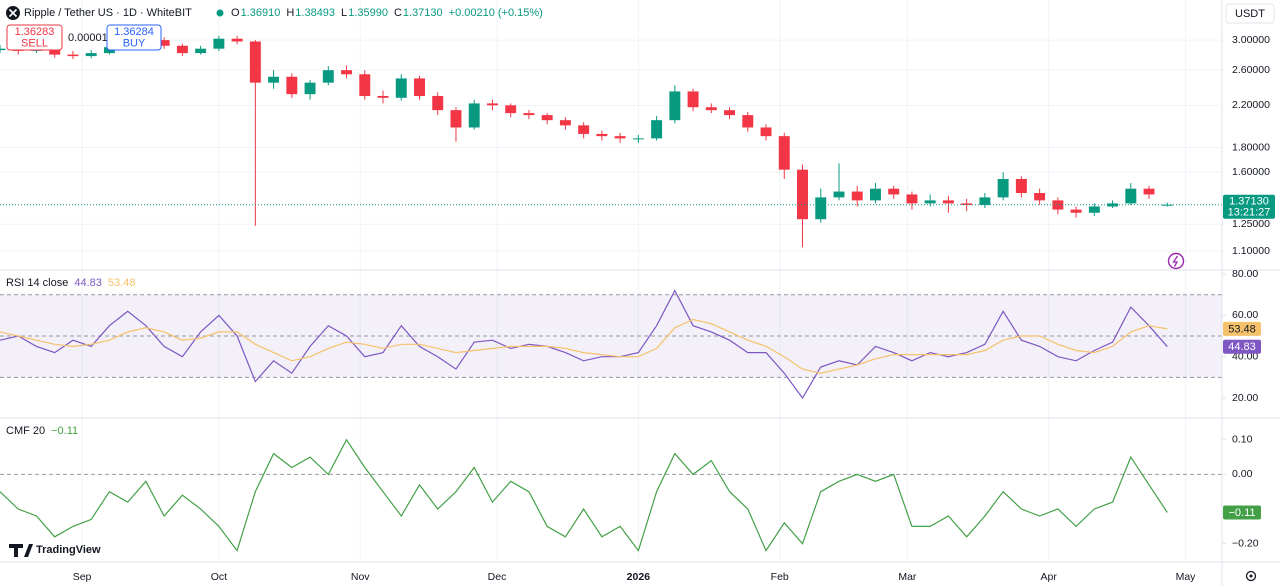  I want to click on last-price-box, so click(1249, 206).